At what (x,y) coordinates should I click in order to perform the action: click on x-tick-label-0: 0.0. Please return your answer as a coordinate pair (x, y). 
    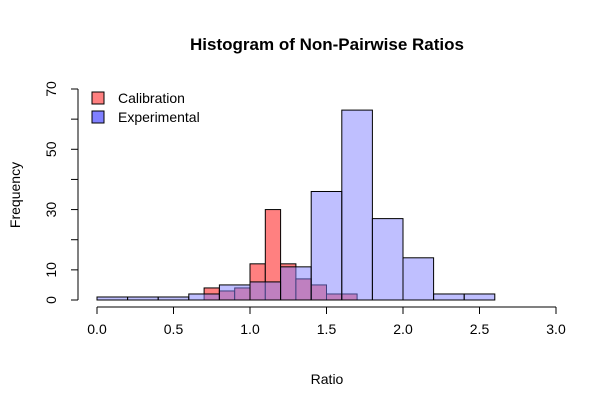
    Looking at the image, I should click on (97, 329).